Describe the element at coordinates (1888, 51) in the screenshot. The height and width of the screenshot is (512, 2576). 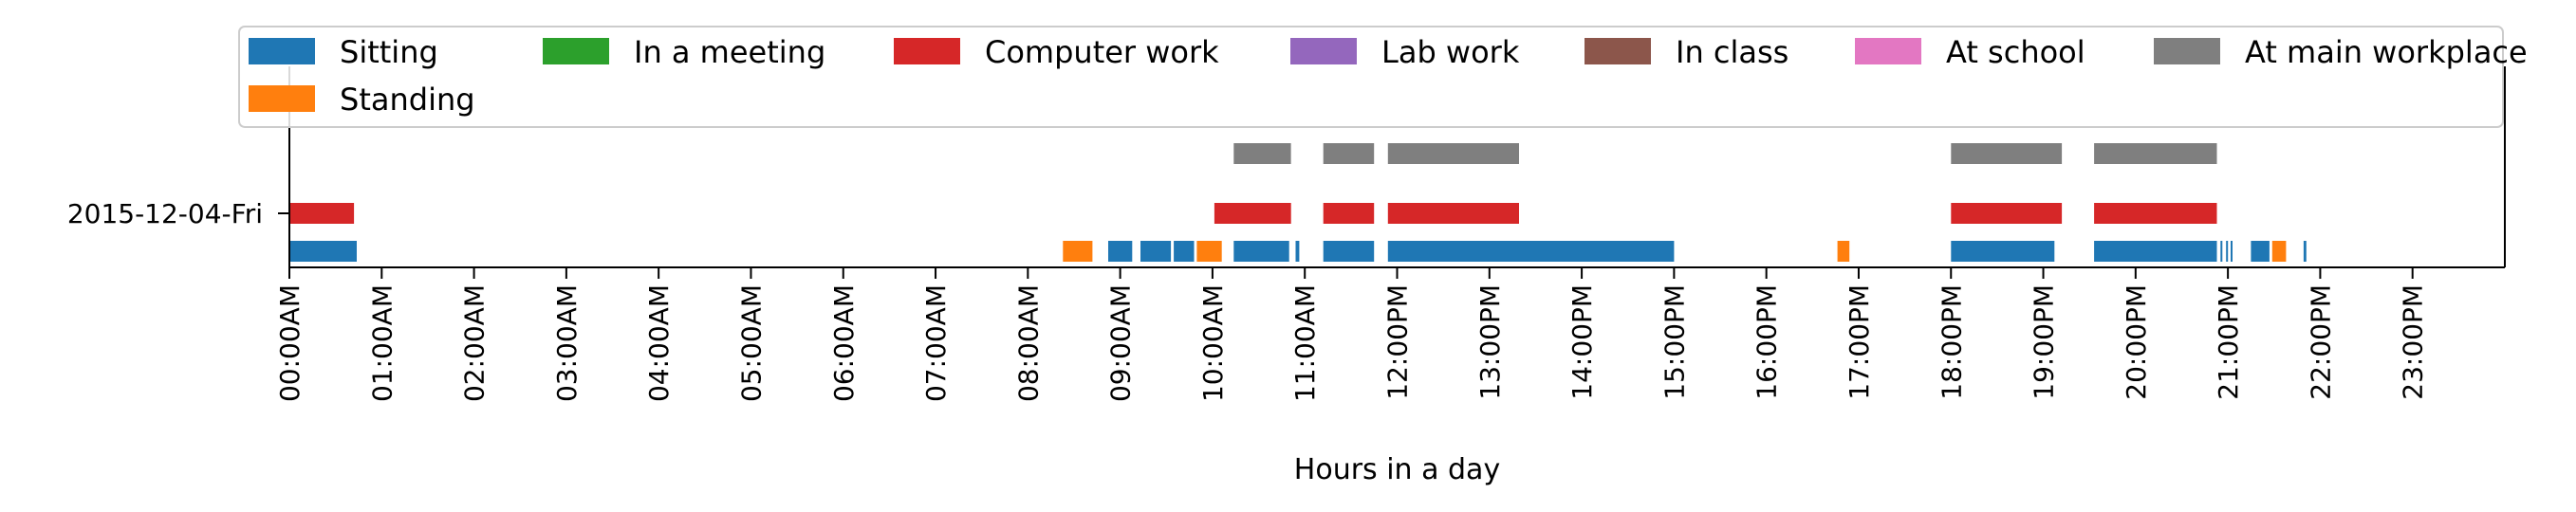
I see `legend-swatch-at-school` at that location.